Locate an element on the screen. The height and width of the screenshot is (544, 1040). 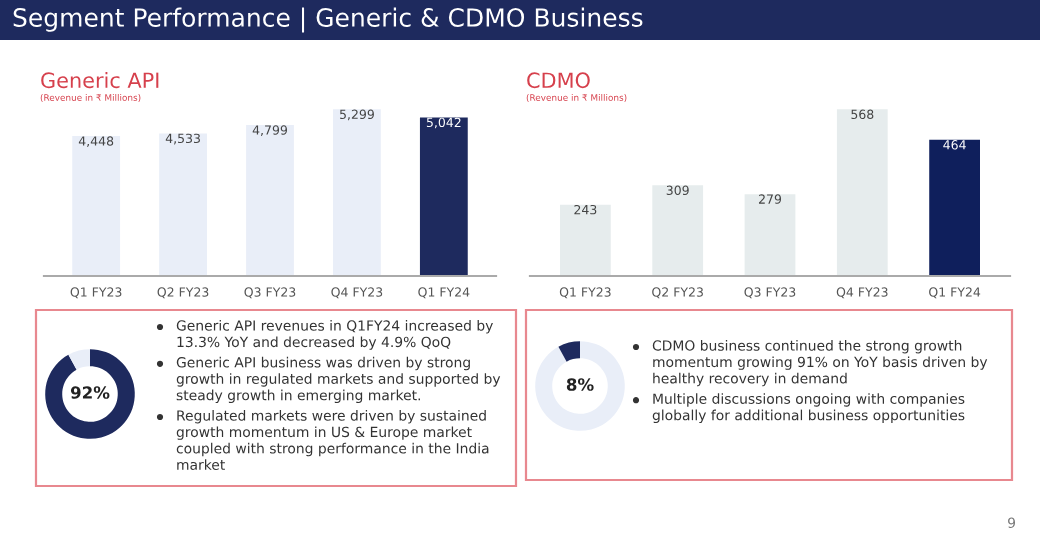
data-label: 8% is located at coordinates (580, 384).